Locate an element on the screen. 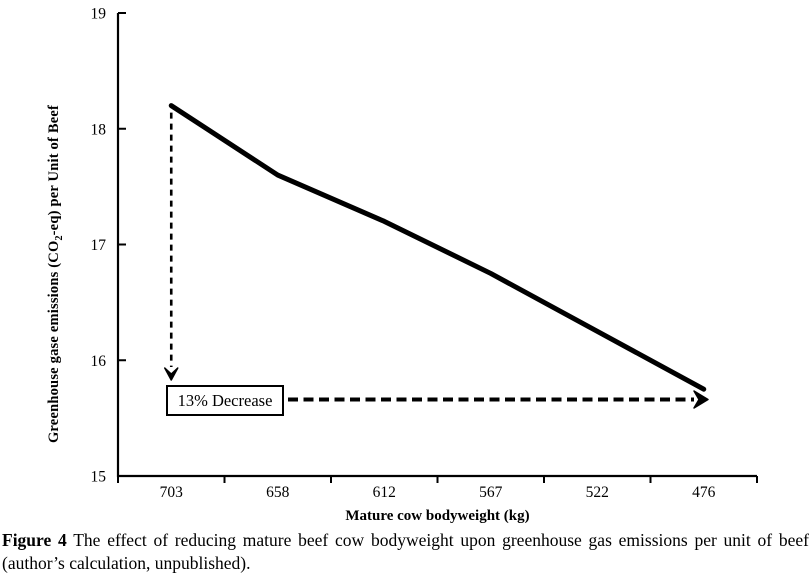 This screenshot has height=577, width=811. y-axis-tick-label: 15 is located at coordinates (99, 477).